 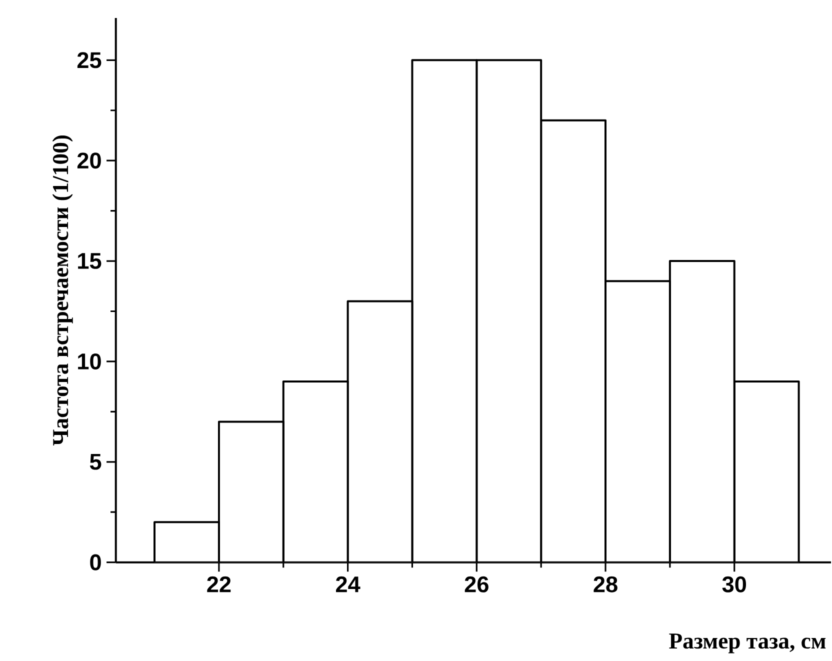 I want to click on y-tick-label: 20, so click(x=89, y=160).